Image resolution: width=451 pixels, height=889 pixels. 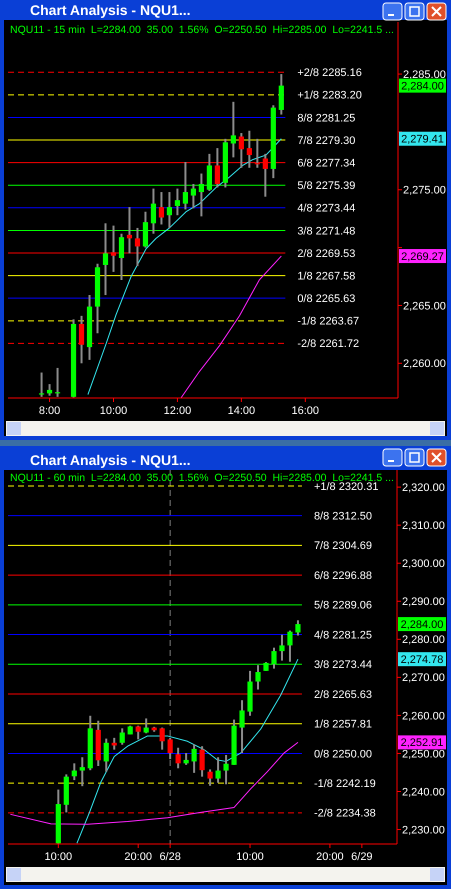 I want to click on ref-line-label: 8/8 2312.50, so click(x=343, y=516).